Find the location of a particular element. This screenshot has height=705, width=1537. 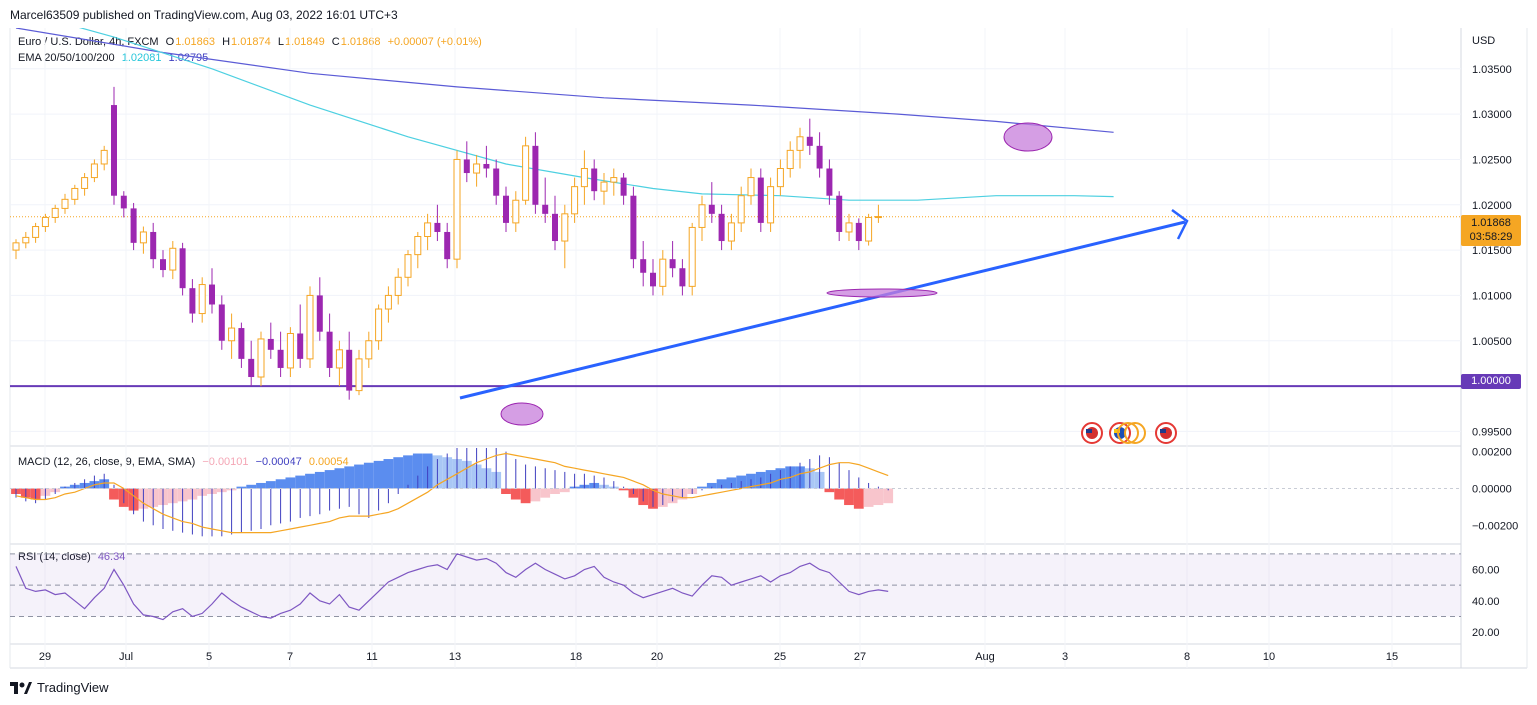

price-tick-label: 1.02500 is located at coordinates (1492, 160).